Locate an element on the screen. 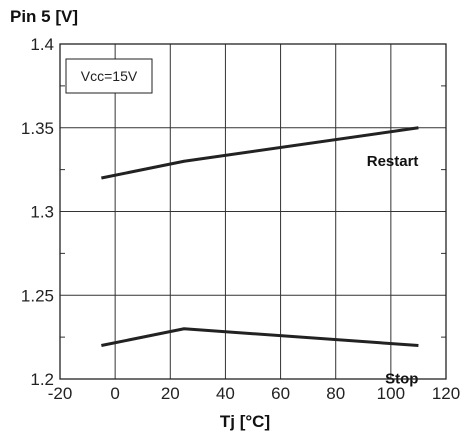 The height and width of the screenshot is (435, 462). x-tick-label: 60 is located at coordinates (280, 393).